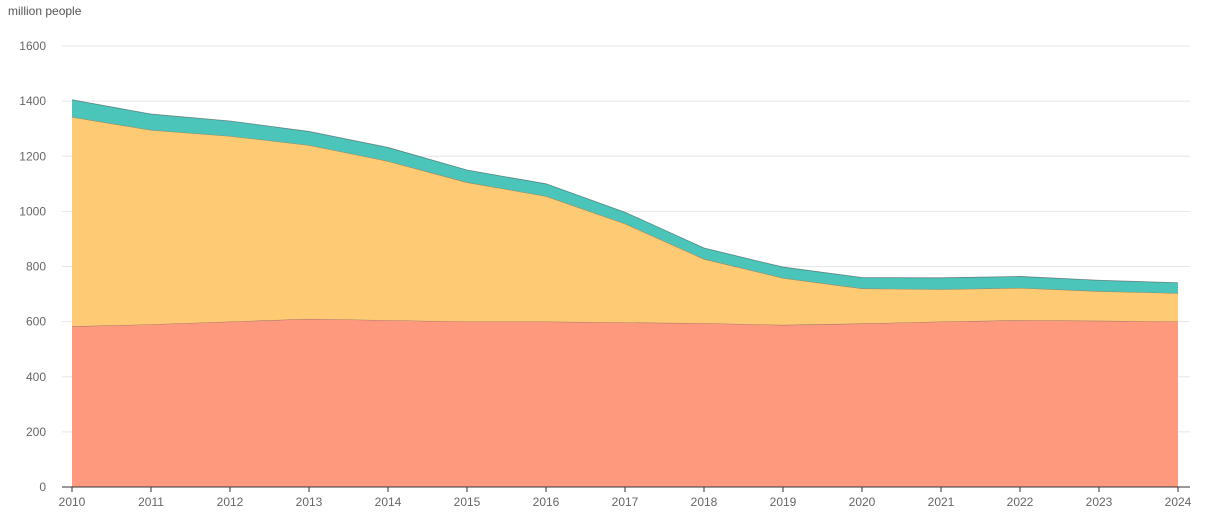 This screenshot has width=1205, height=519. Describe the element at coordinates (388, 502) in the screenshot. I see `x-tick-label-2014: 2014` at that location.